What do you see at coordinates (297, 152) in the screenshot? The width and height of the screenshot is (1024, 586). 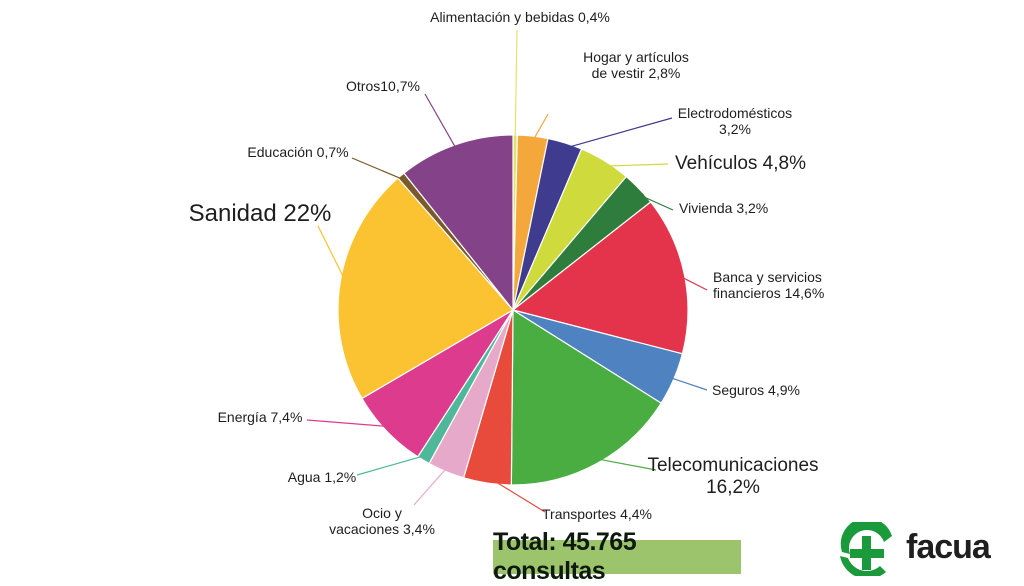 I see `slice-label: Educación 0,7%` at bounding box center [297, 152].